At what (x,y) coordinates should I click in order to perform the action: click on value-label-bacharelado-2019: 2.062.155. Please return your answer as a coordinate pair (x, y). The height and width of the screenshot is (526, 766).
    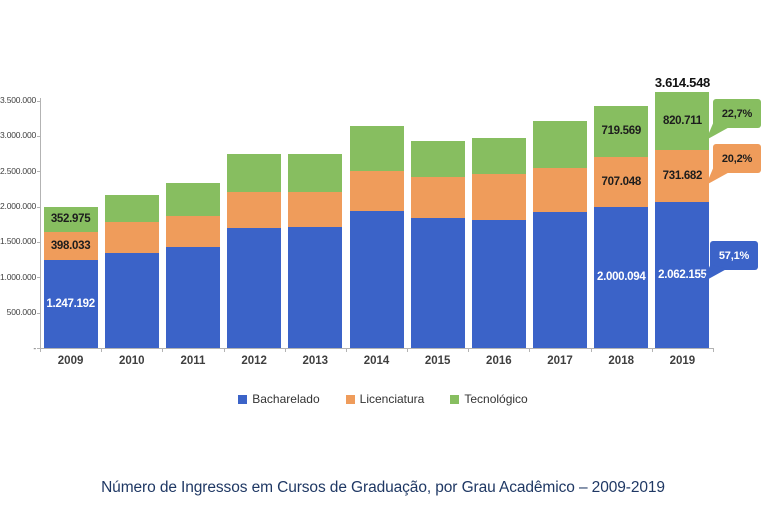
    Looking at the image, I should click on (682, 275).